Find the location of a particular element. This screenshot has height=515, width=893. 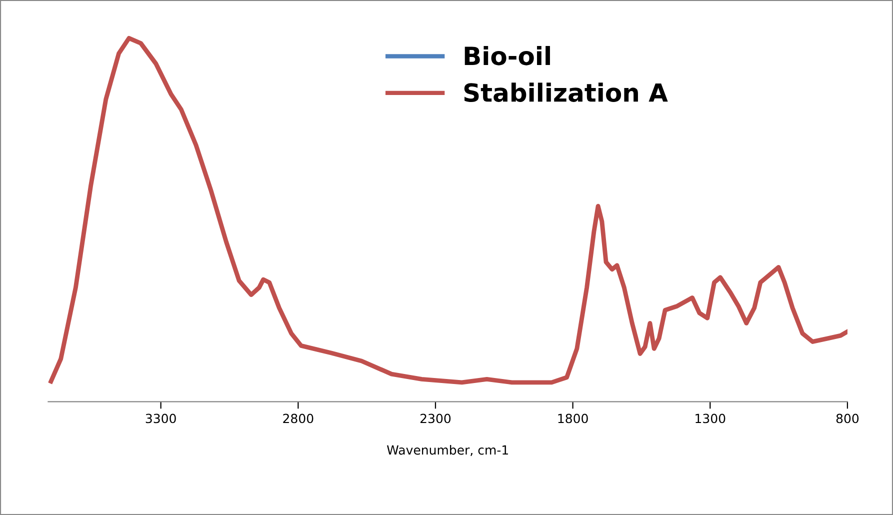

x-axis-title: Wavenumber, cm-1 is located at coordinates (447, 450).